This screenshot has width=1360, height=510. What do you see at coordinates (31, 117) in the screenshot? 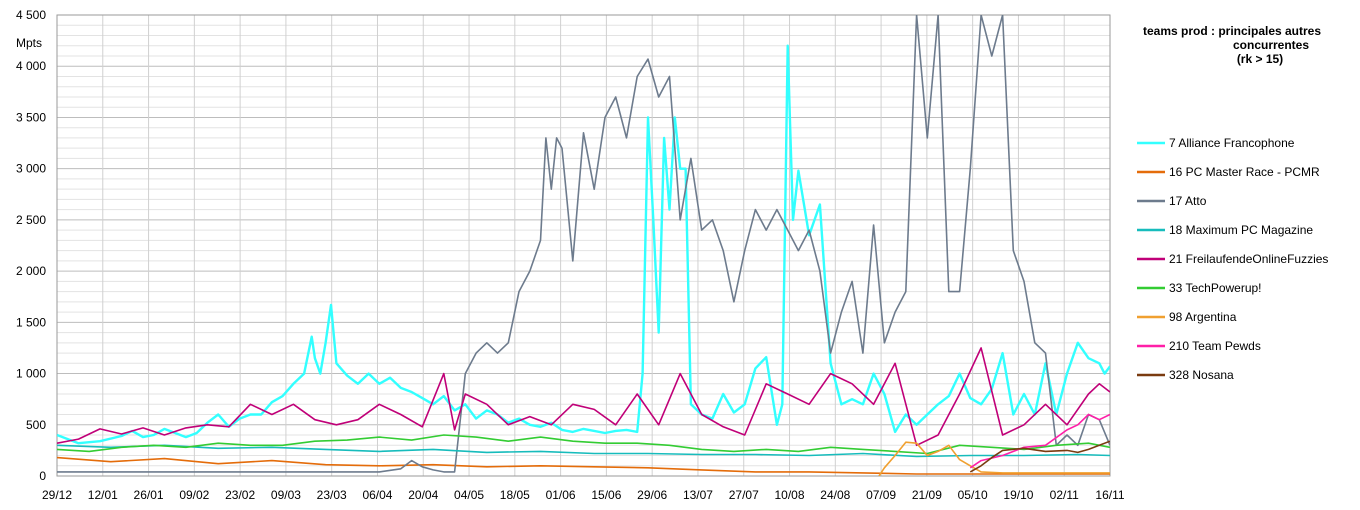
I see `y-tick-label: 3 500` at bounding box center [31, 117].